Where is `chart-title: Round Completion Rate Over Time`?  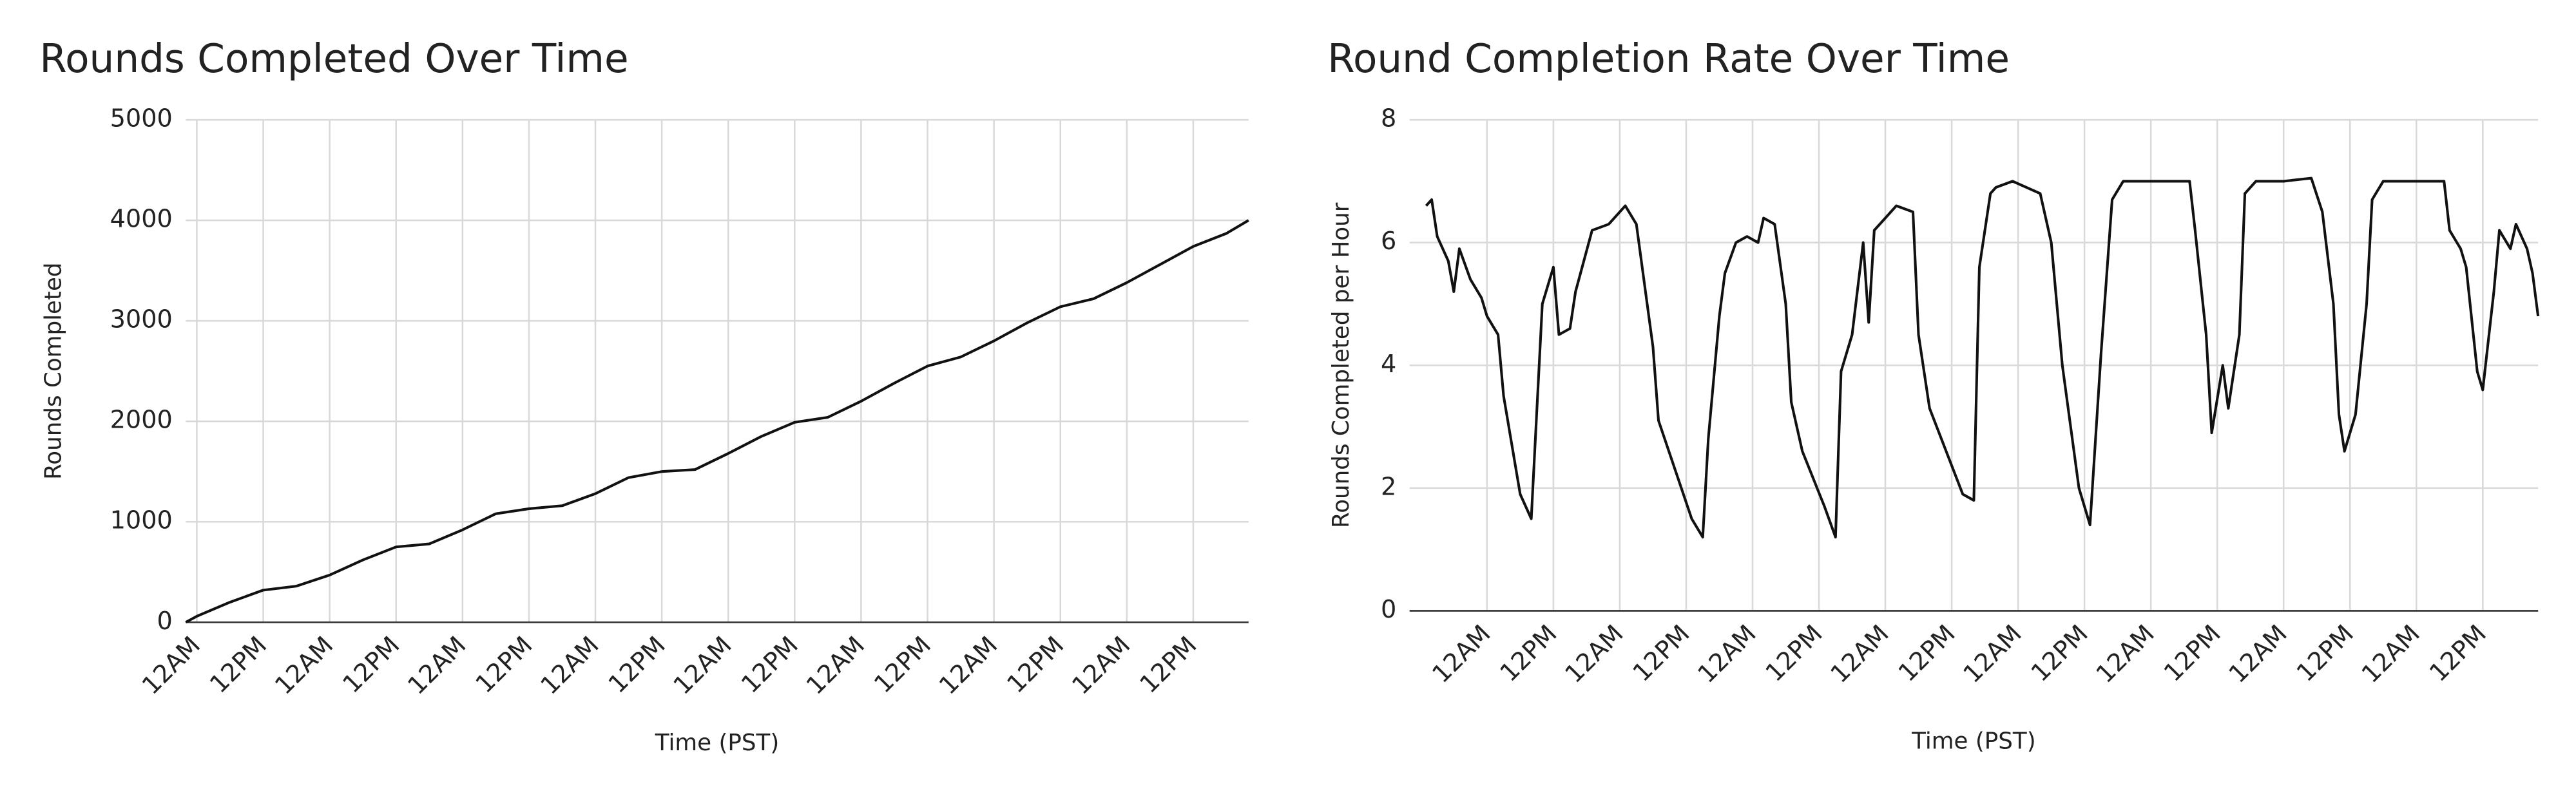
chart-title: Round Completion Rate Over Time is located at coordinates (1668, 59).